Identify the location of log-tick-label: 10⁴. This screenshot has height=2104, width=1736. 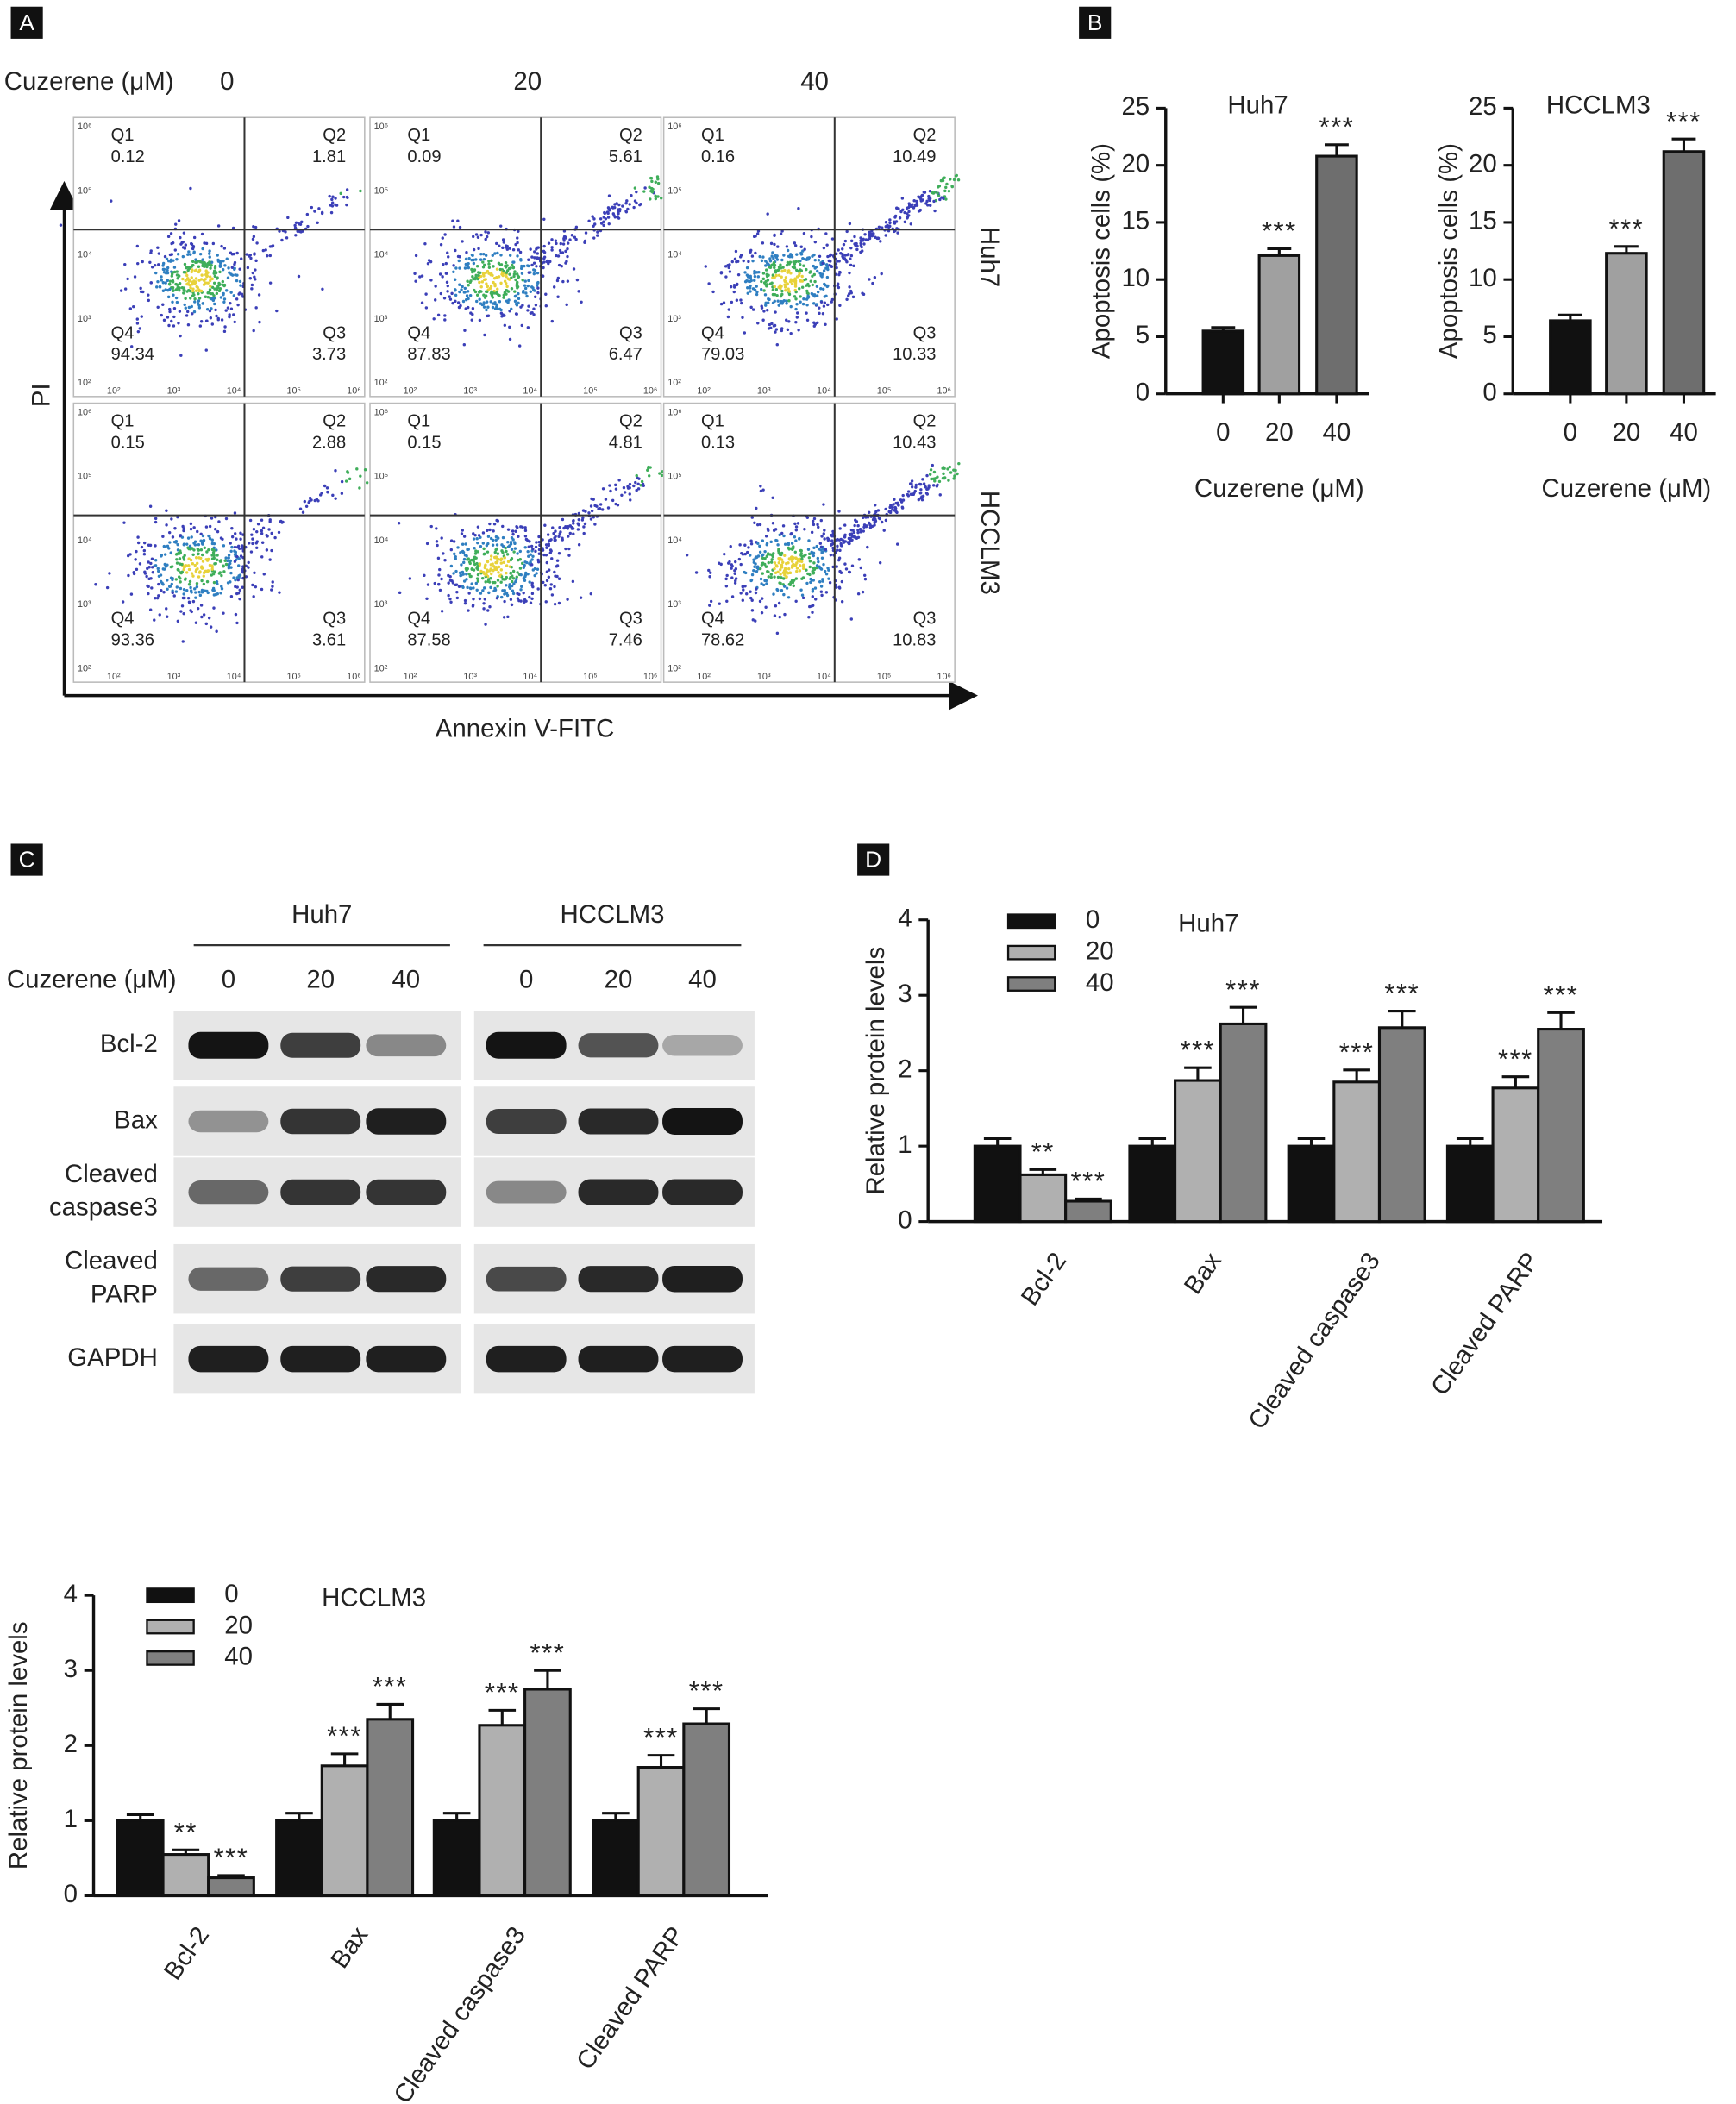
(234, 391).